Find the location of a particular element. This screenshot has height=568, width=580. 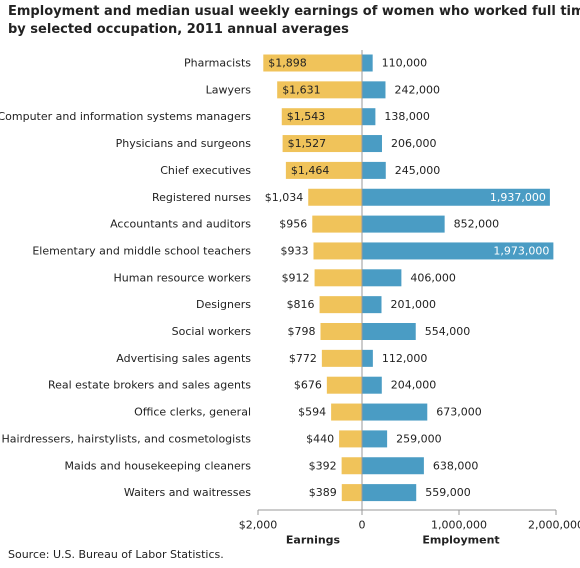

category-label: Chief executives is located at coordinates (205, 170).